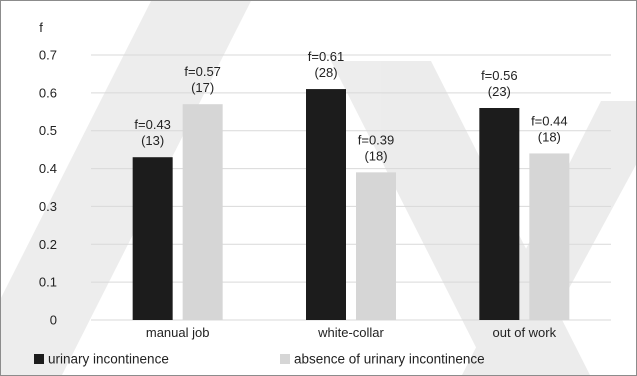 This screenshot has width=637, height=376. What do you see at coordinates (389, 359) in the screenshot?
I see `legend-label: absence of urinary incontinence` at bounding box center [389, 359].